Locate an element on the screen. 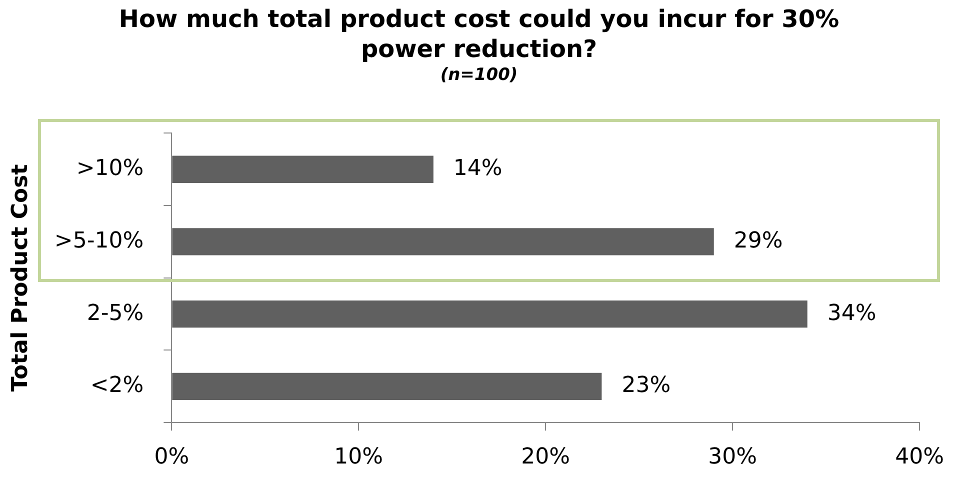 Image resolution: width=958 pixels, height=485 pixels. y-tick-label: 2-5% is located at coordinates (115, 313).